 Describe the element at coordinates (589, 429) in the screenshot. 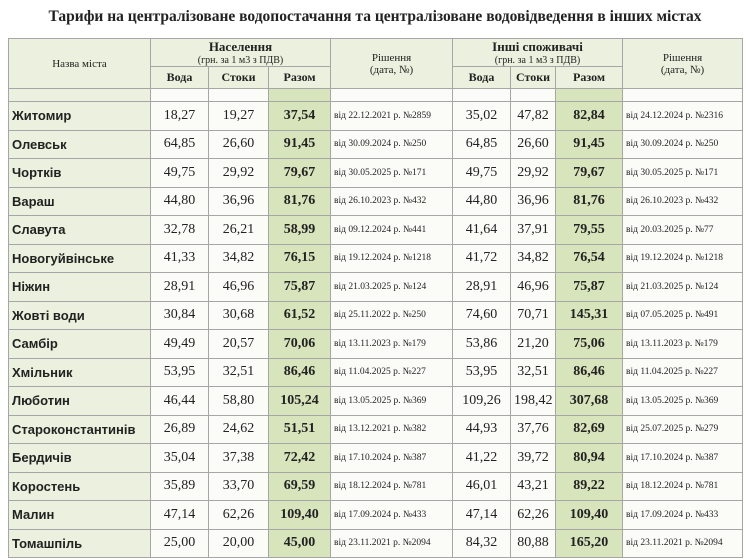

I see `total-cell: 82,69` at that location.